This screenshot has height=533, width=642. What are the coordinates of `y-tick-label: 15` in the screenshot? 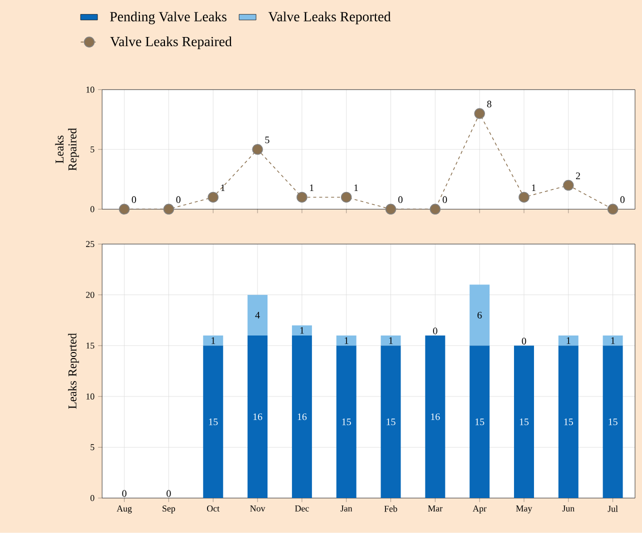 It's located at (90, 345).